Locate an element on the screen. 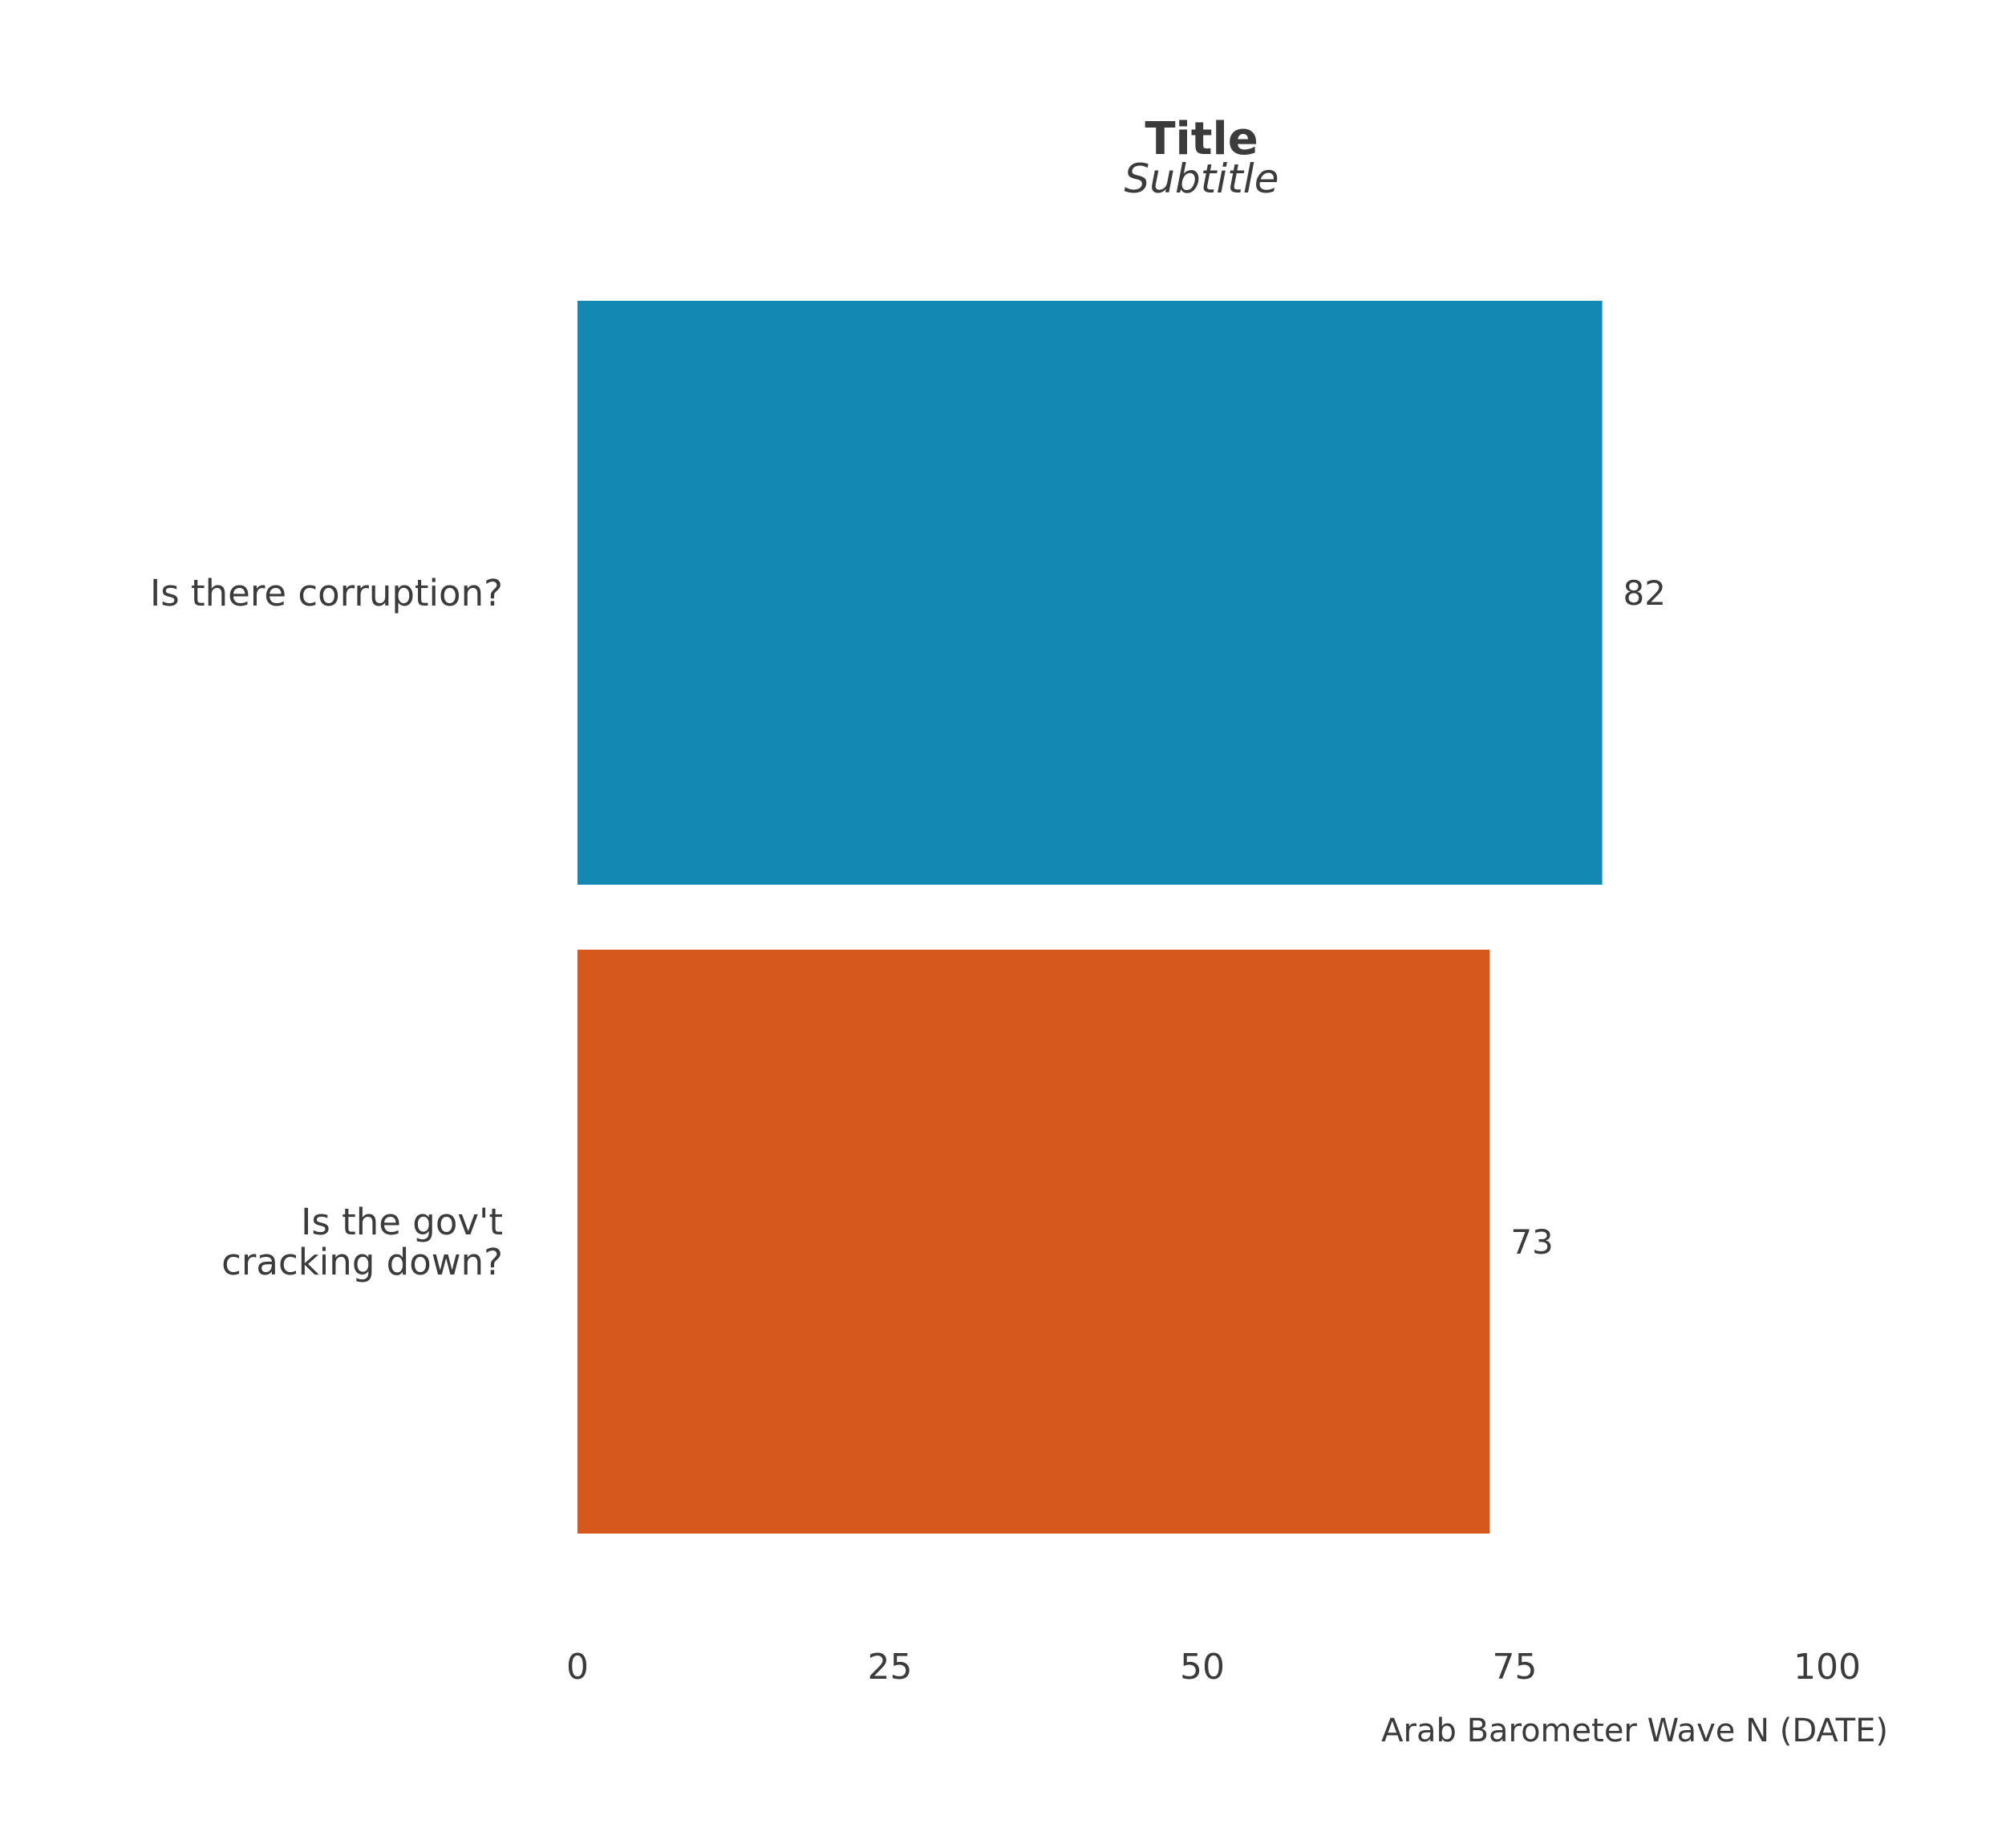 The height and width of the screenshot is (1848, 2002). chart-title: Title is located at coordinates (1201, 139).